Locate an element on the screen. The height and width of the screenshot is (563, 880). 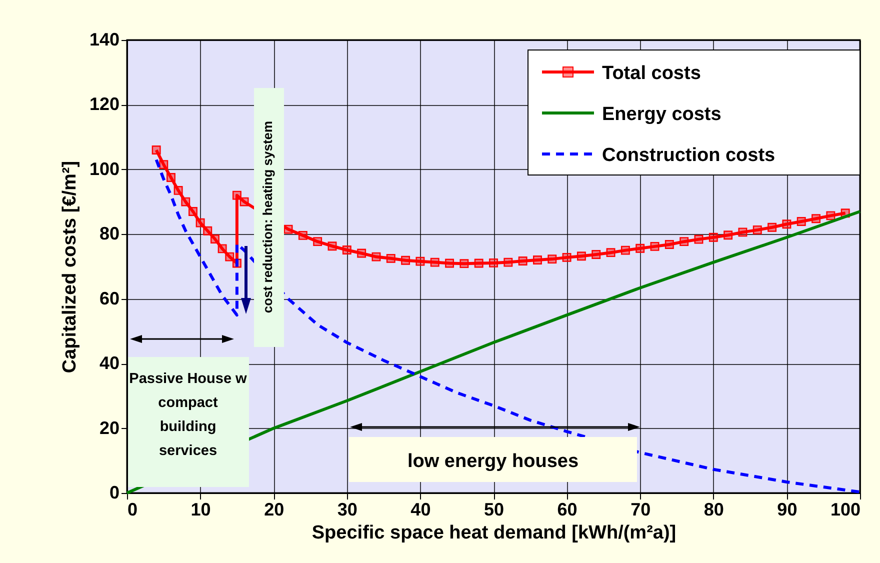
x-tick-label: 80 is located at coordinates (714, 510).